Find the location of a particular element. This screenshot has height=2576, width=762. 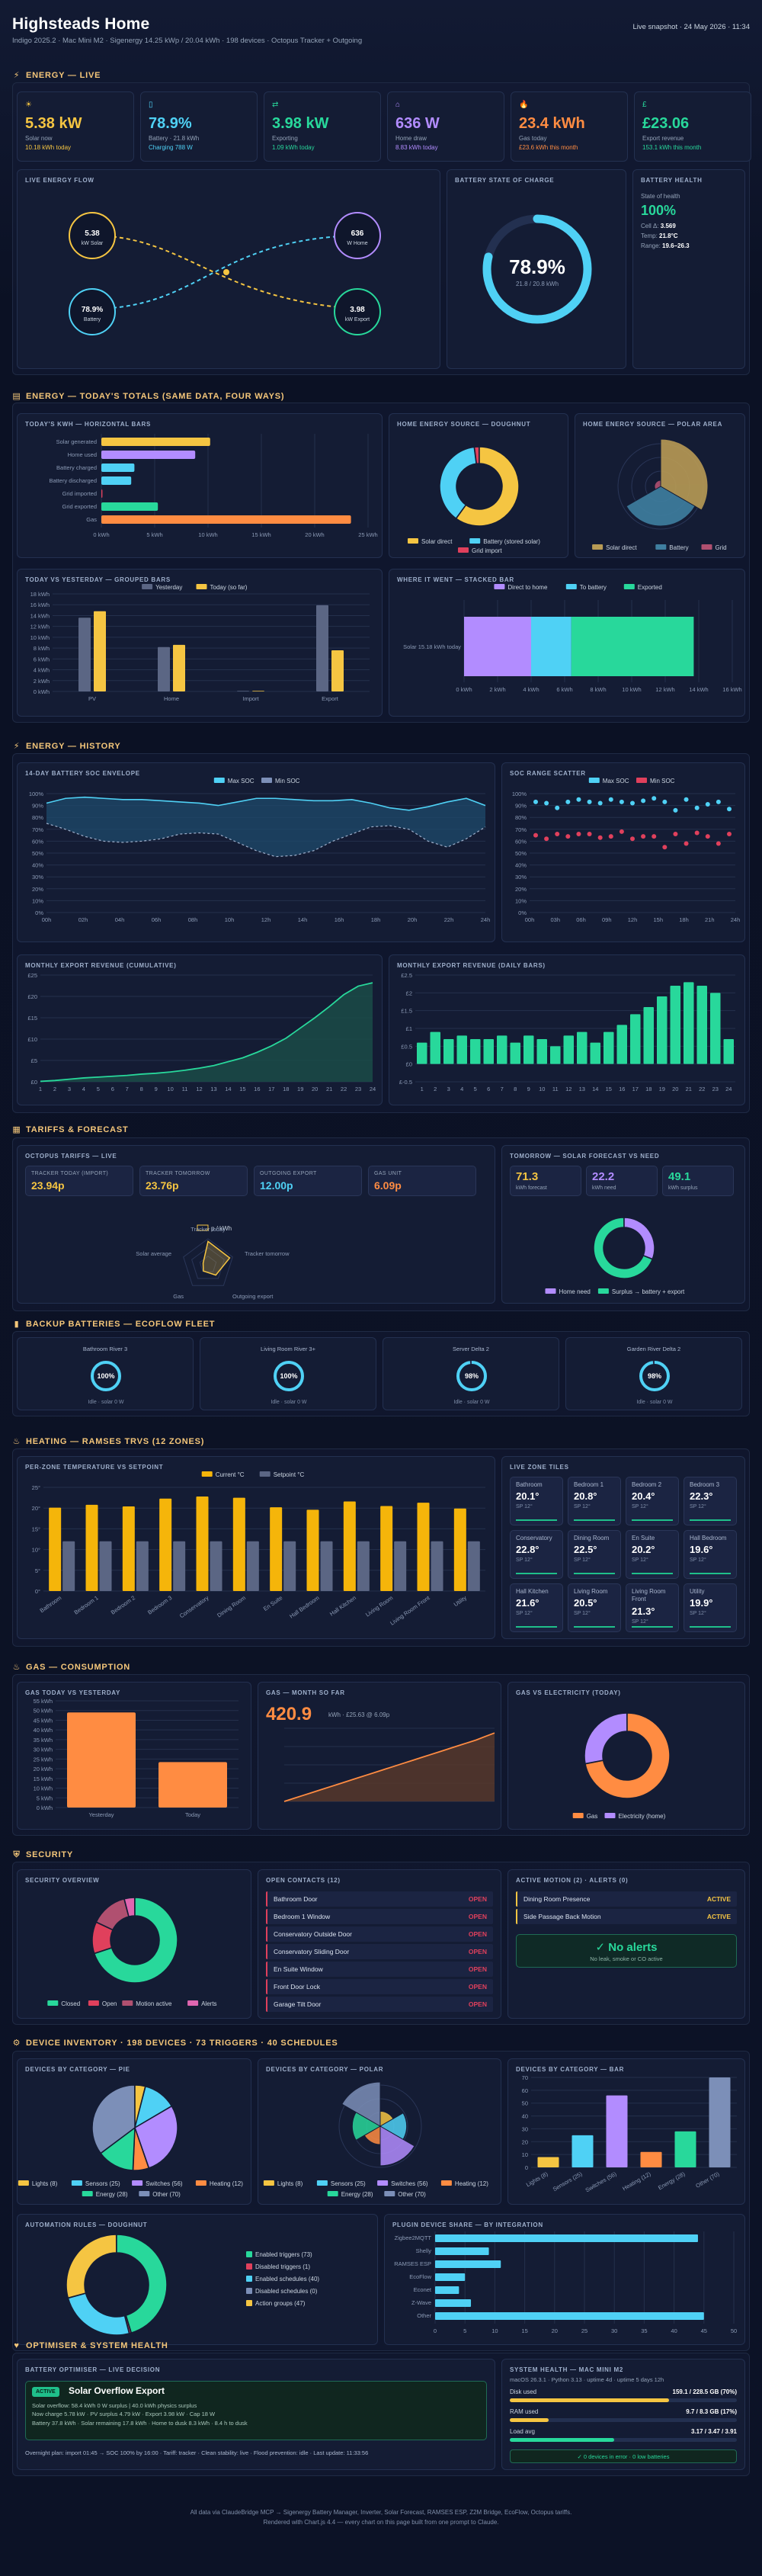

plugin-bar is located at coordinates (569, 2316).